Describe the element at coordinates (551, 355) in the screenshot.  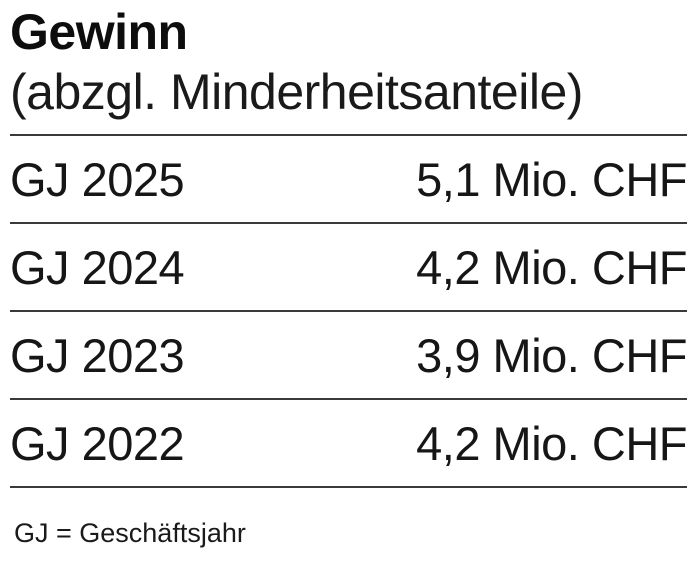
I see `row-profit-value: 3,9 Mio. CHF` at that location.